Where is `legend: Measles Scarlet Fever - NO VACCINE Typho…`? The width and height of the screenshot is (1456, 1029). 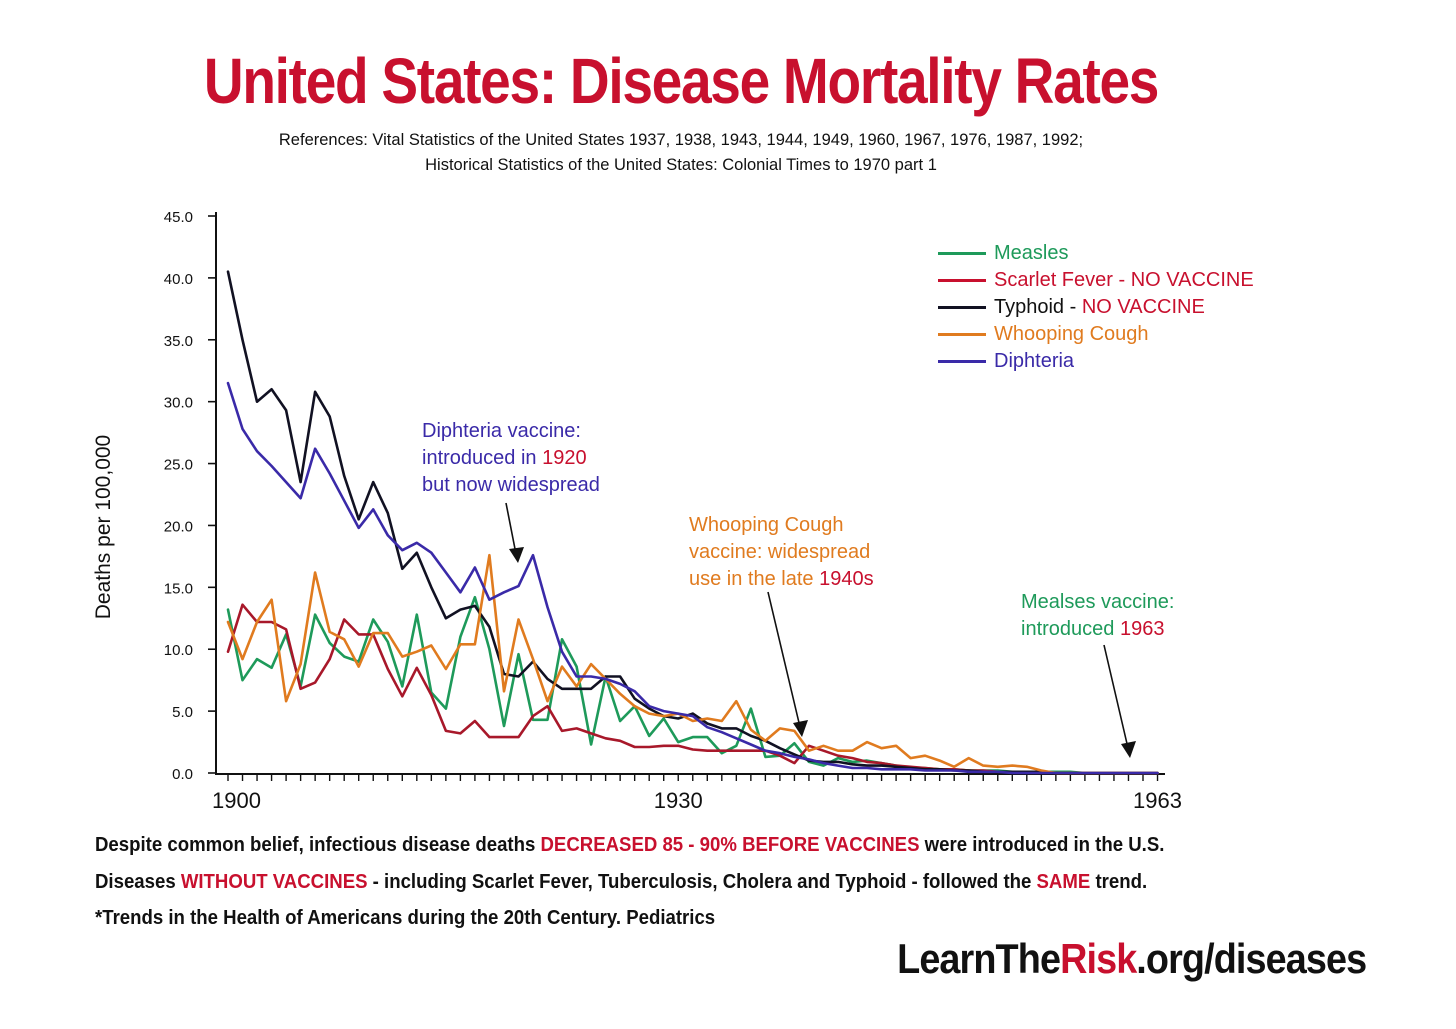
legend: Measles Scarlet Fever - NO VACCINE Typho… is located at coordinates (1096, 307).